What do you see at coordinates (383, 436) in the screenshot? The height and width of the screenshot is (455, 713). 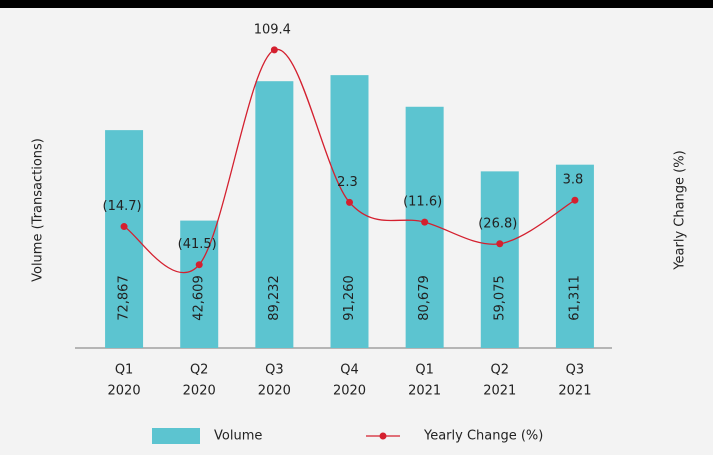 I see `legend-swatch-marker` at bounding box center [383, 436].